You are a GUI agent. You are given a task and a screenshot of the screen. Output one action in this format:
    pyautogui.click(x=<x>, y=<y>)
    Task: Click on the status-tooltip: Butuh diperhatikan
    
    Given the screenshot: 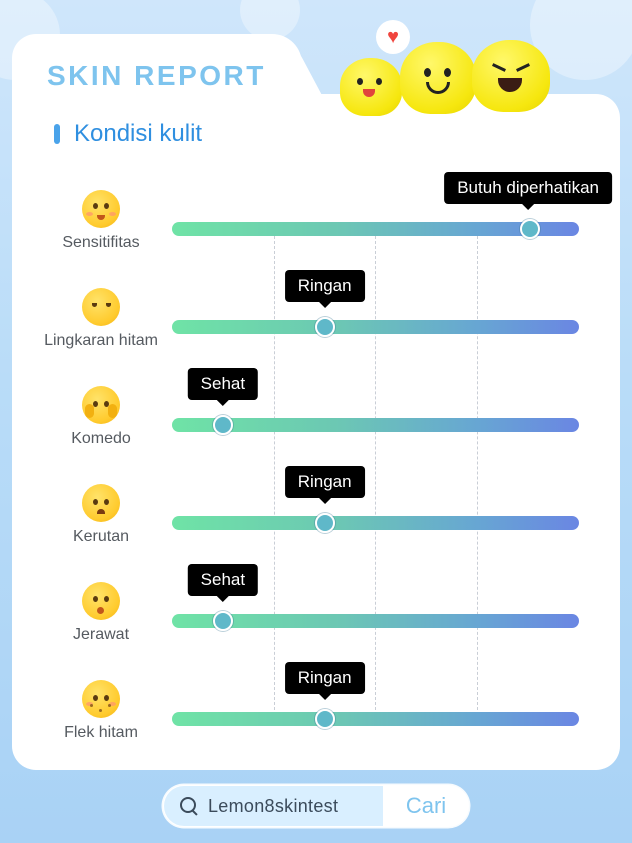 What is the action you would take?
    pyautogui.click(x=528, y=191)
    